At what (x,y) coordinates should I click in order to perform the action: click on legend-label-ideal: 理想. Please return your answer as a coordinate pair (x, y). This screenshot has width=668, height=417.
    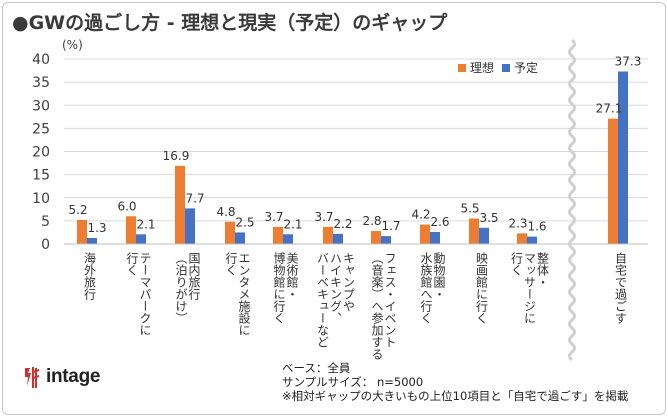
    Looking at the image, I should click on (482, 67).